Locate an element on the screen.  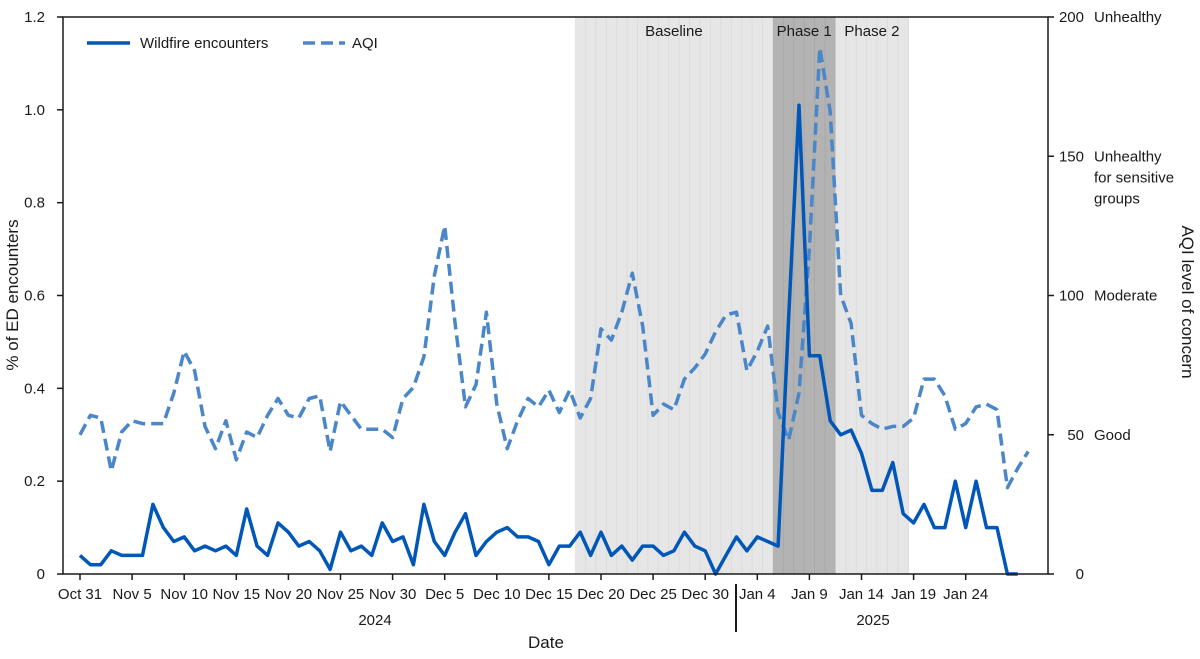
y-axis-left-title: % of ED encounters is located at coordinates (12, 294).